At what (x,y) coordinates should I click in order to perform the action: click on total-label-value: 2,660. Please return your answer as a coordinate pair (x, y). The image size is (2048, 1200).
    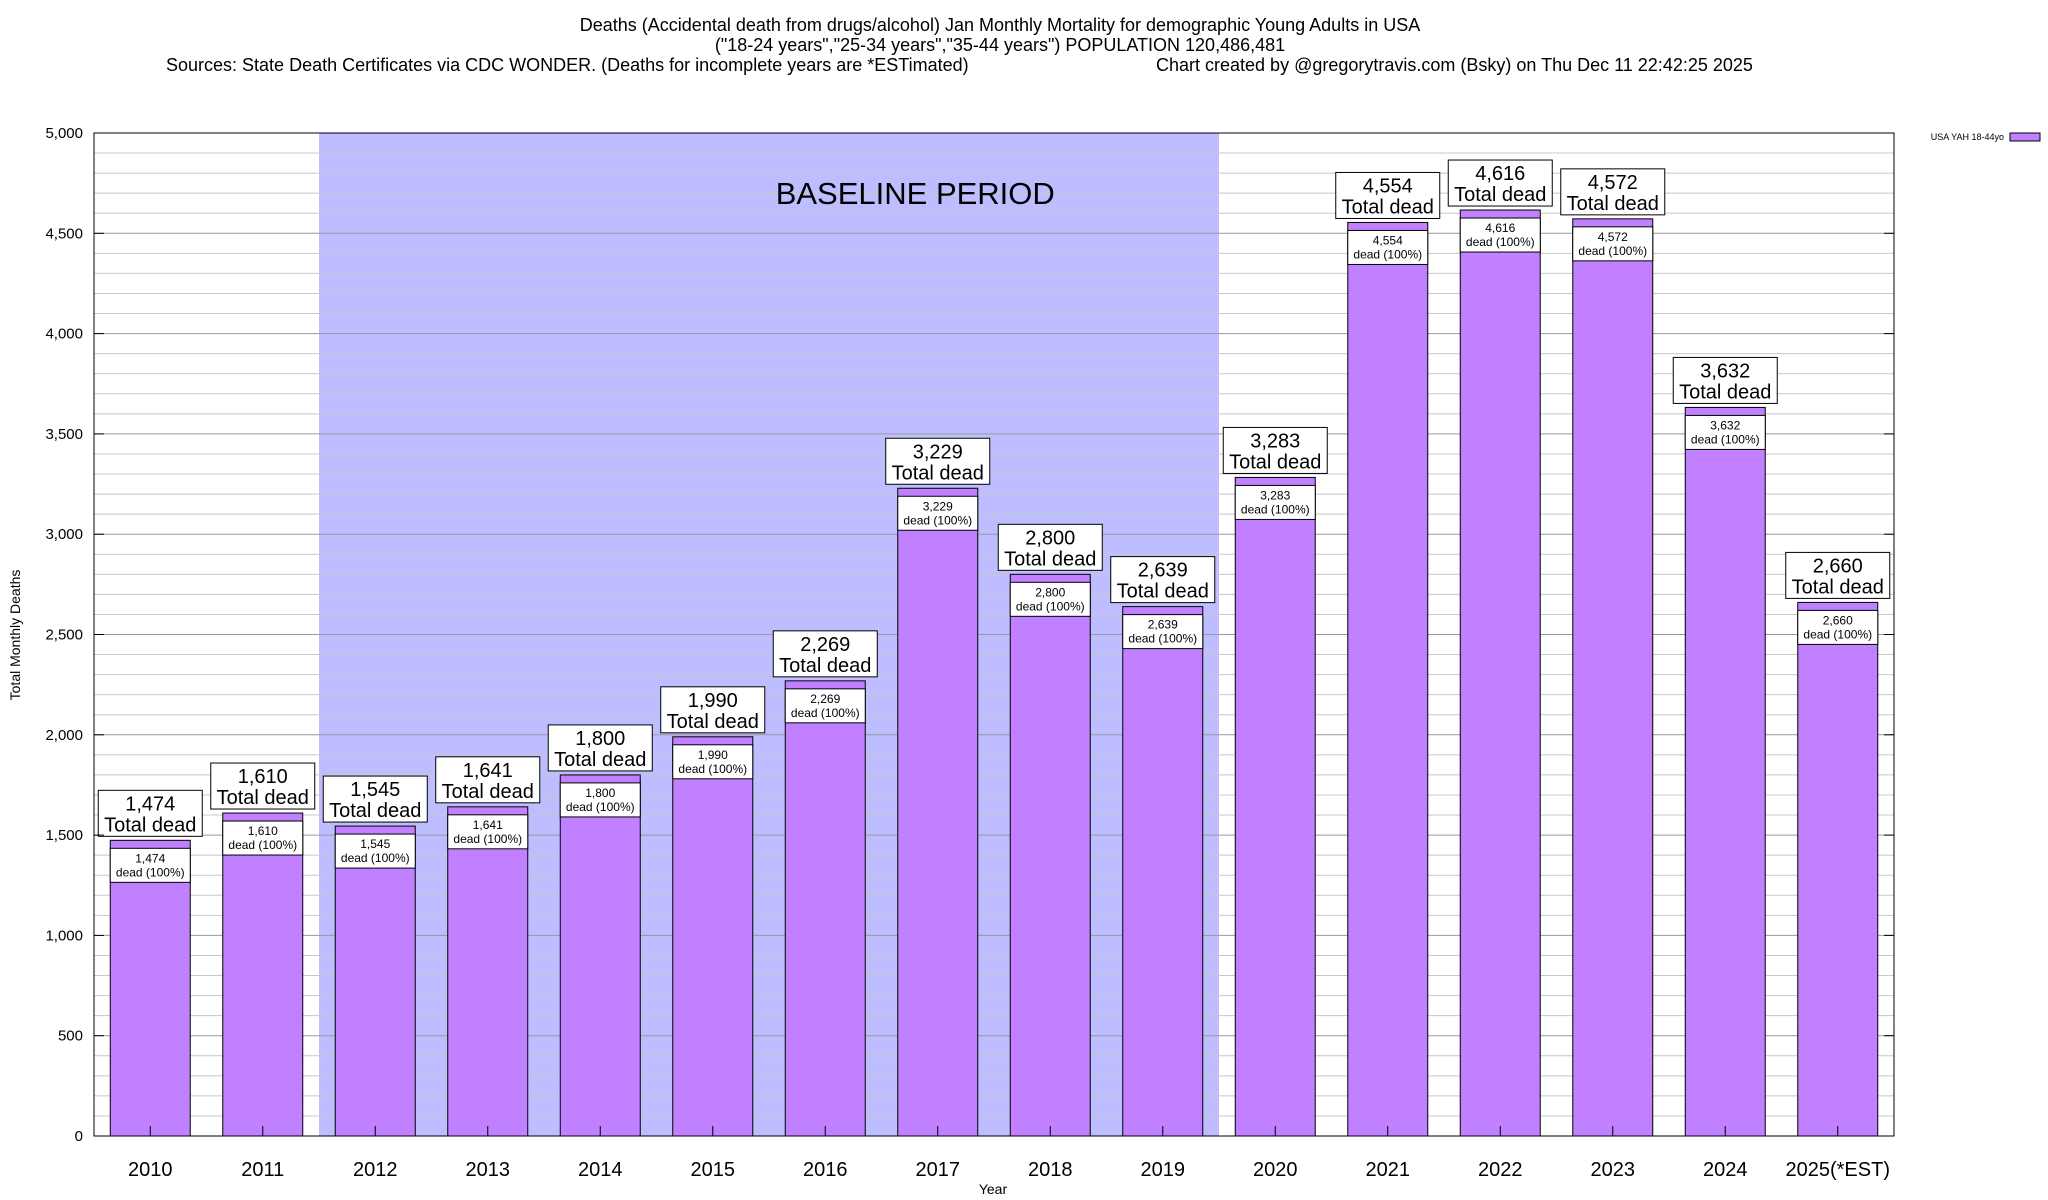
    Looking at the image, I should click on (1838, 566).